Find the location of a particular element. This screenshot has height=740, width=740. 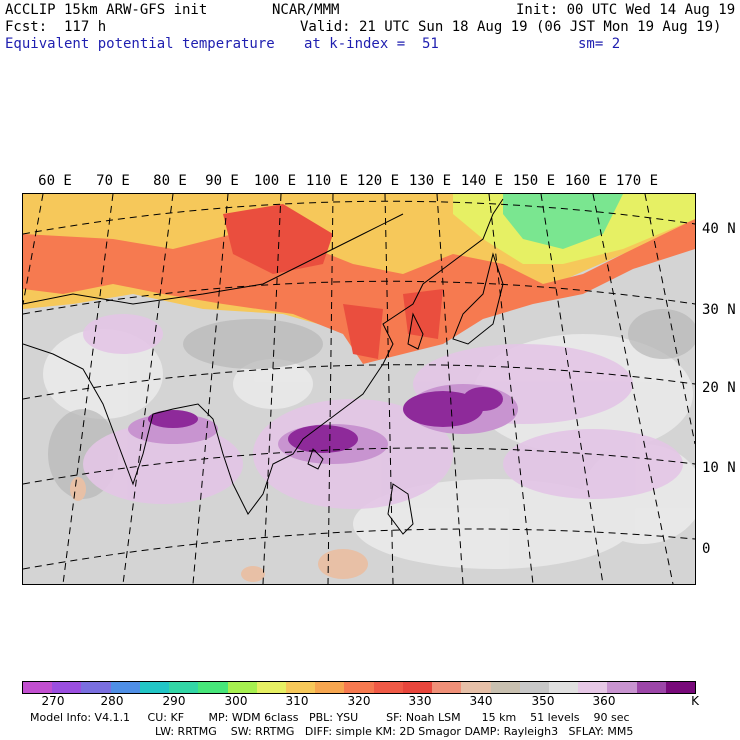

lon-label: 140 E is located at coordinates (482, 181).